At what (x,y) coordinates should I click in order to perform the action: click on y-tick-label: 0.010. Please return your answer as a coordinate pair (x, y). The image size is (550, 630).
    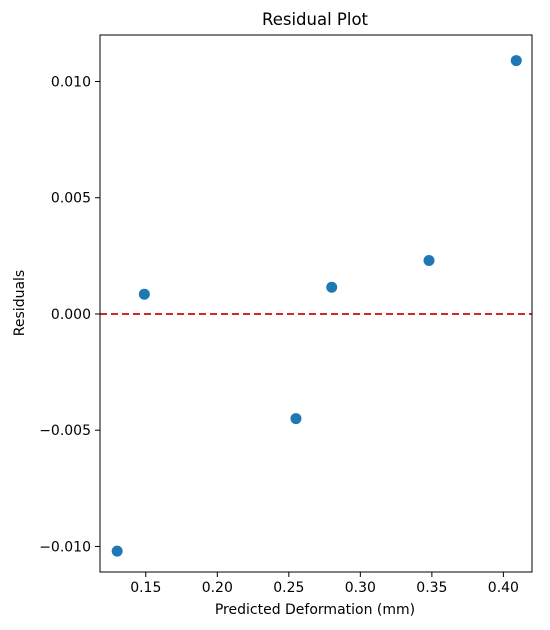
    Looking at the image, I should click on (71, 82).